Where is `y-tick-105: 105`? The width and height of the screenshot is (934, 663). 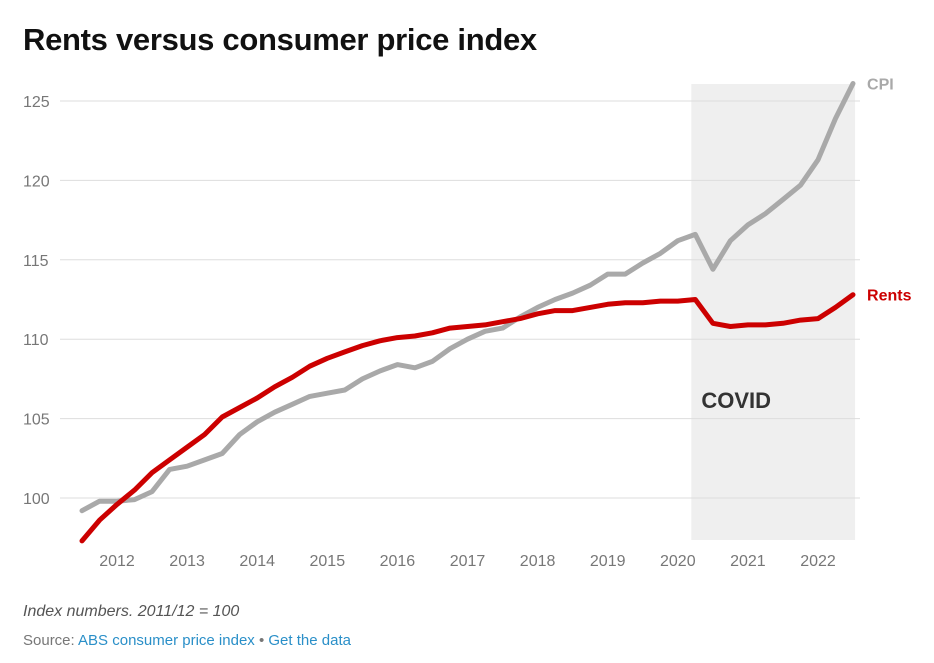 y-tick-105: 105 is located at coordinates (36, 420).